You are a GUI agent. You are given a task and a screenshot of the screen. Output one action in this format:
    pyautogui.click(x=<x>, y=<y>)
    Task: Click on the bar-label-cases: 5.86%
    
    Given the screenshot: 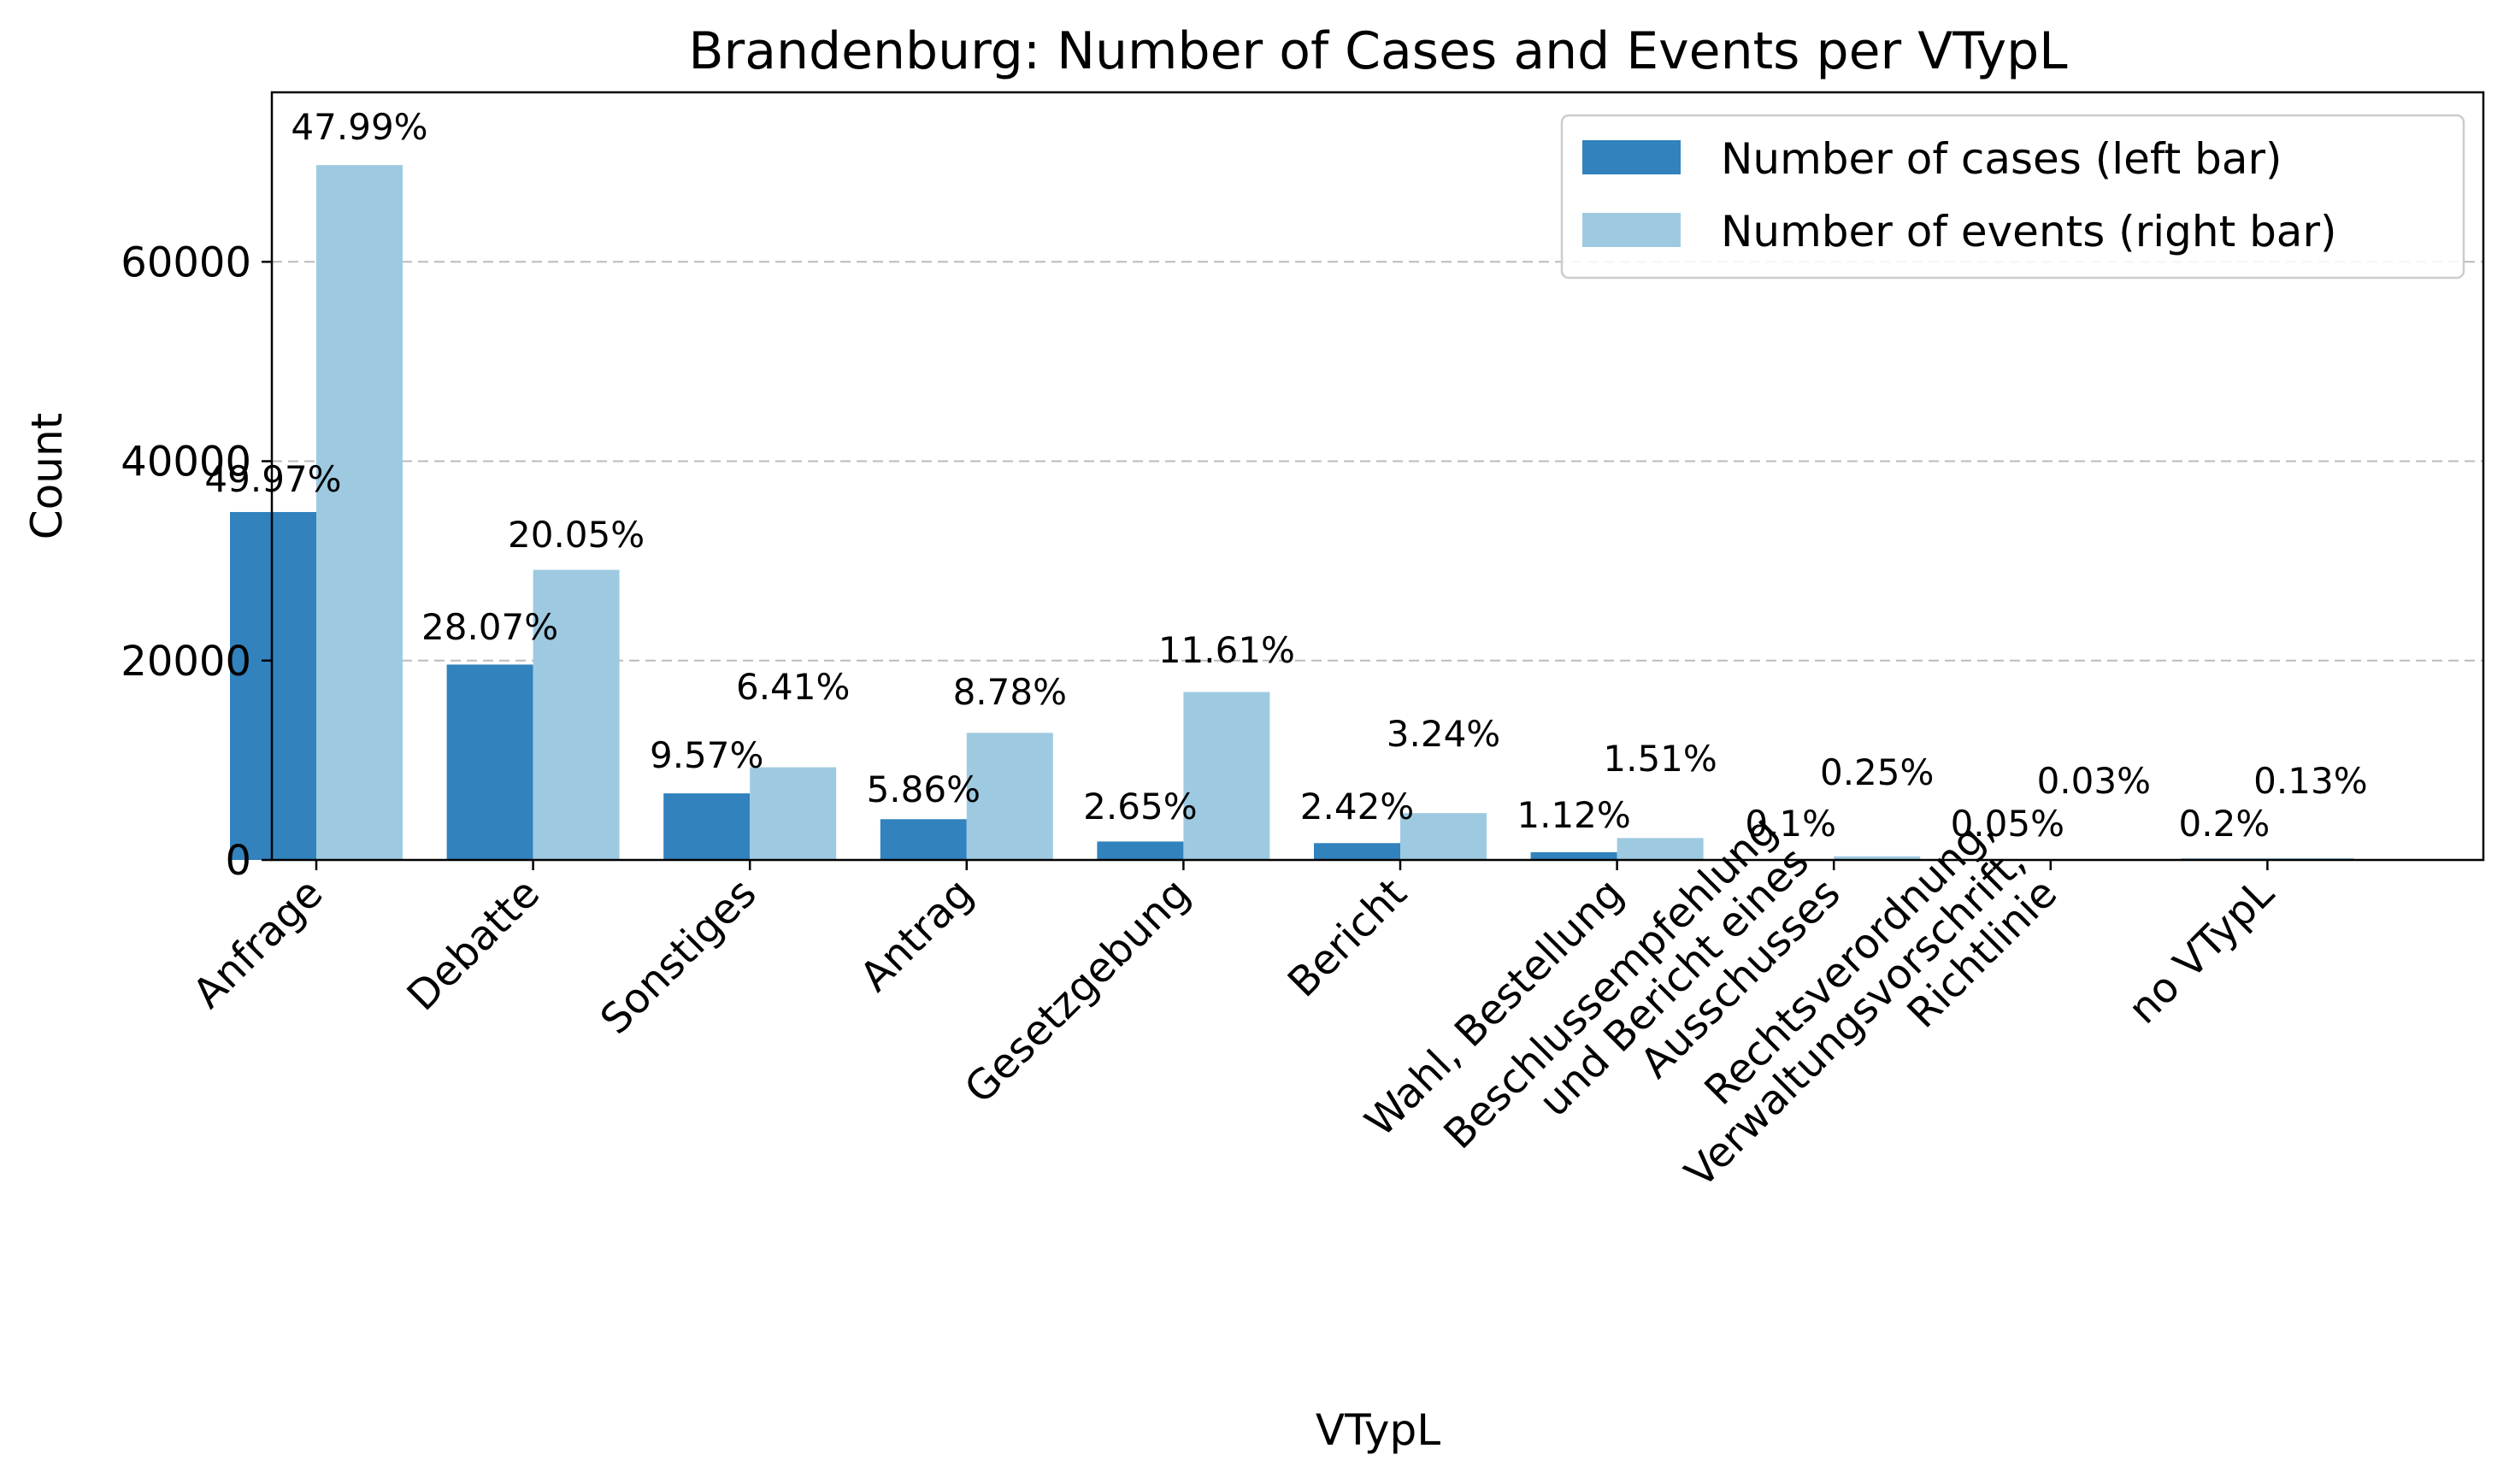 What is the action you would take?
    pyautogui.click(x=924, y=789)
    